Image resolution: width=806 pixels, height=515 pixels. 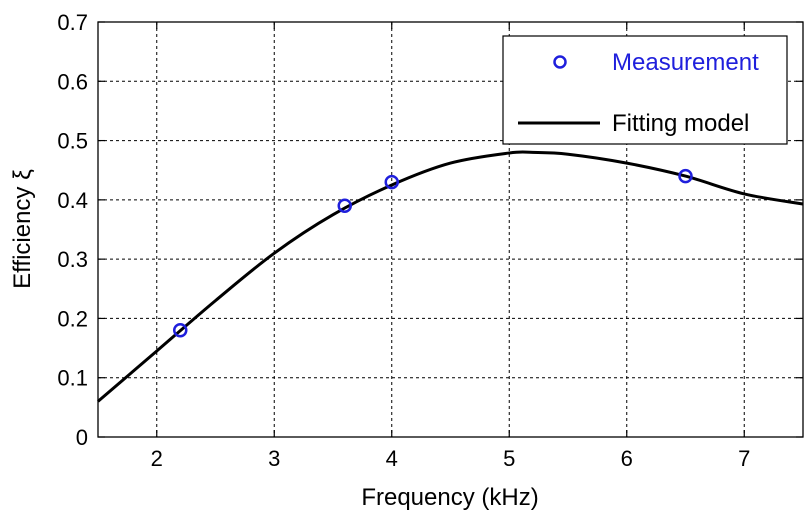 What do you see at coordinates (685, 62) in the screenshot?
I see `legend-label-measurement: Measurement` at bounding box center [685, 62].